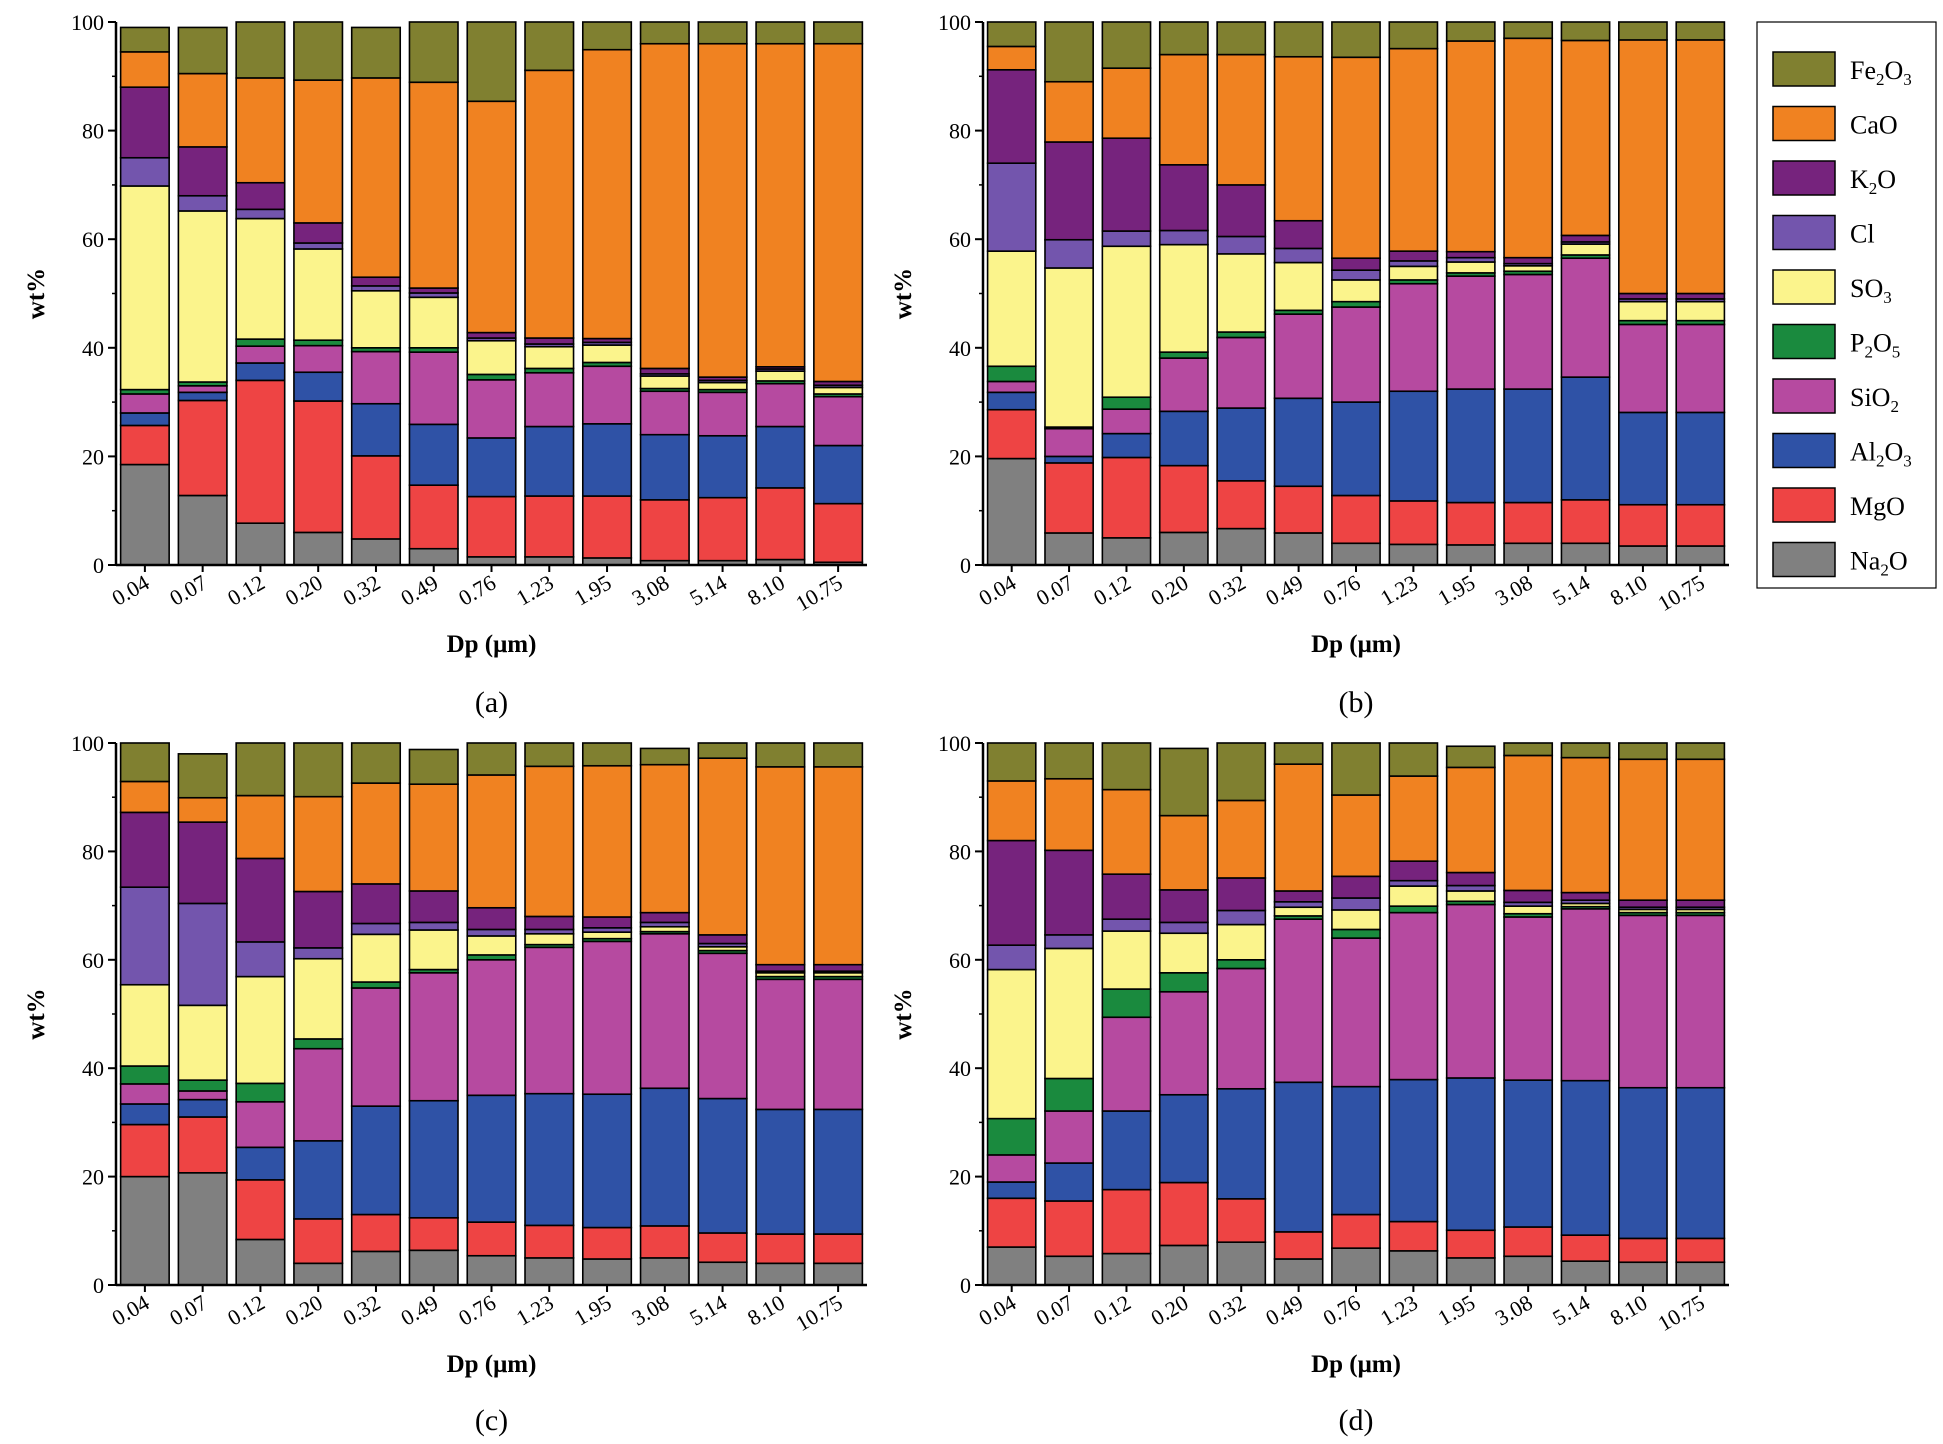 This screenshot has width=1943, height=1444. Describe the element at coordinates (650, 1310) in the screenshot. I see `x-tick-label: 3.08` at that location.